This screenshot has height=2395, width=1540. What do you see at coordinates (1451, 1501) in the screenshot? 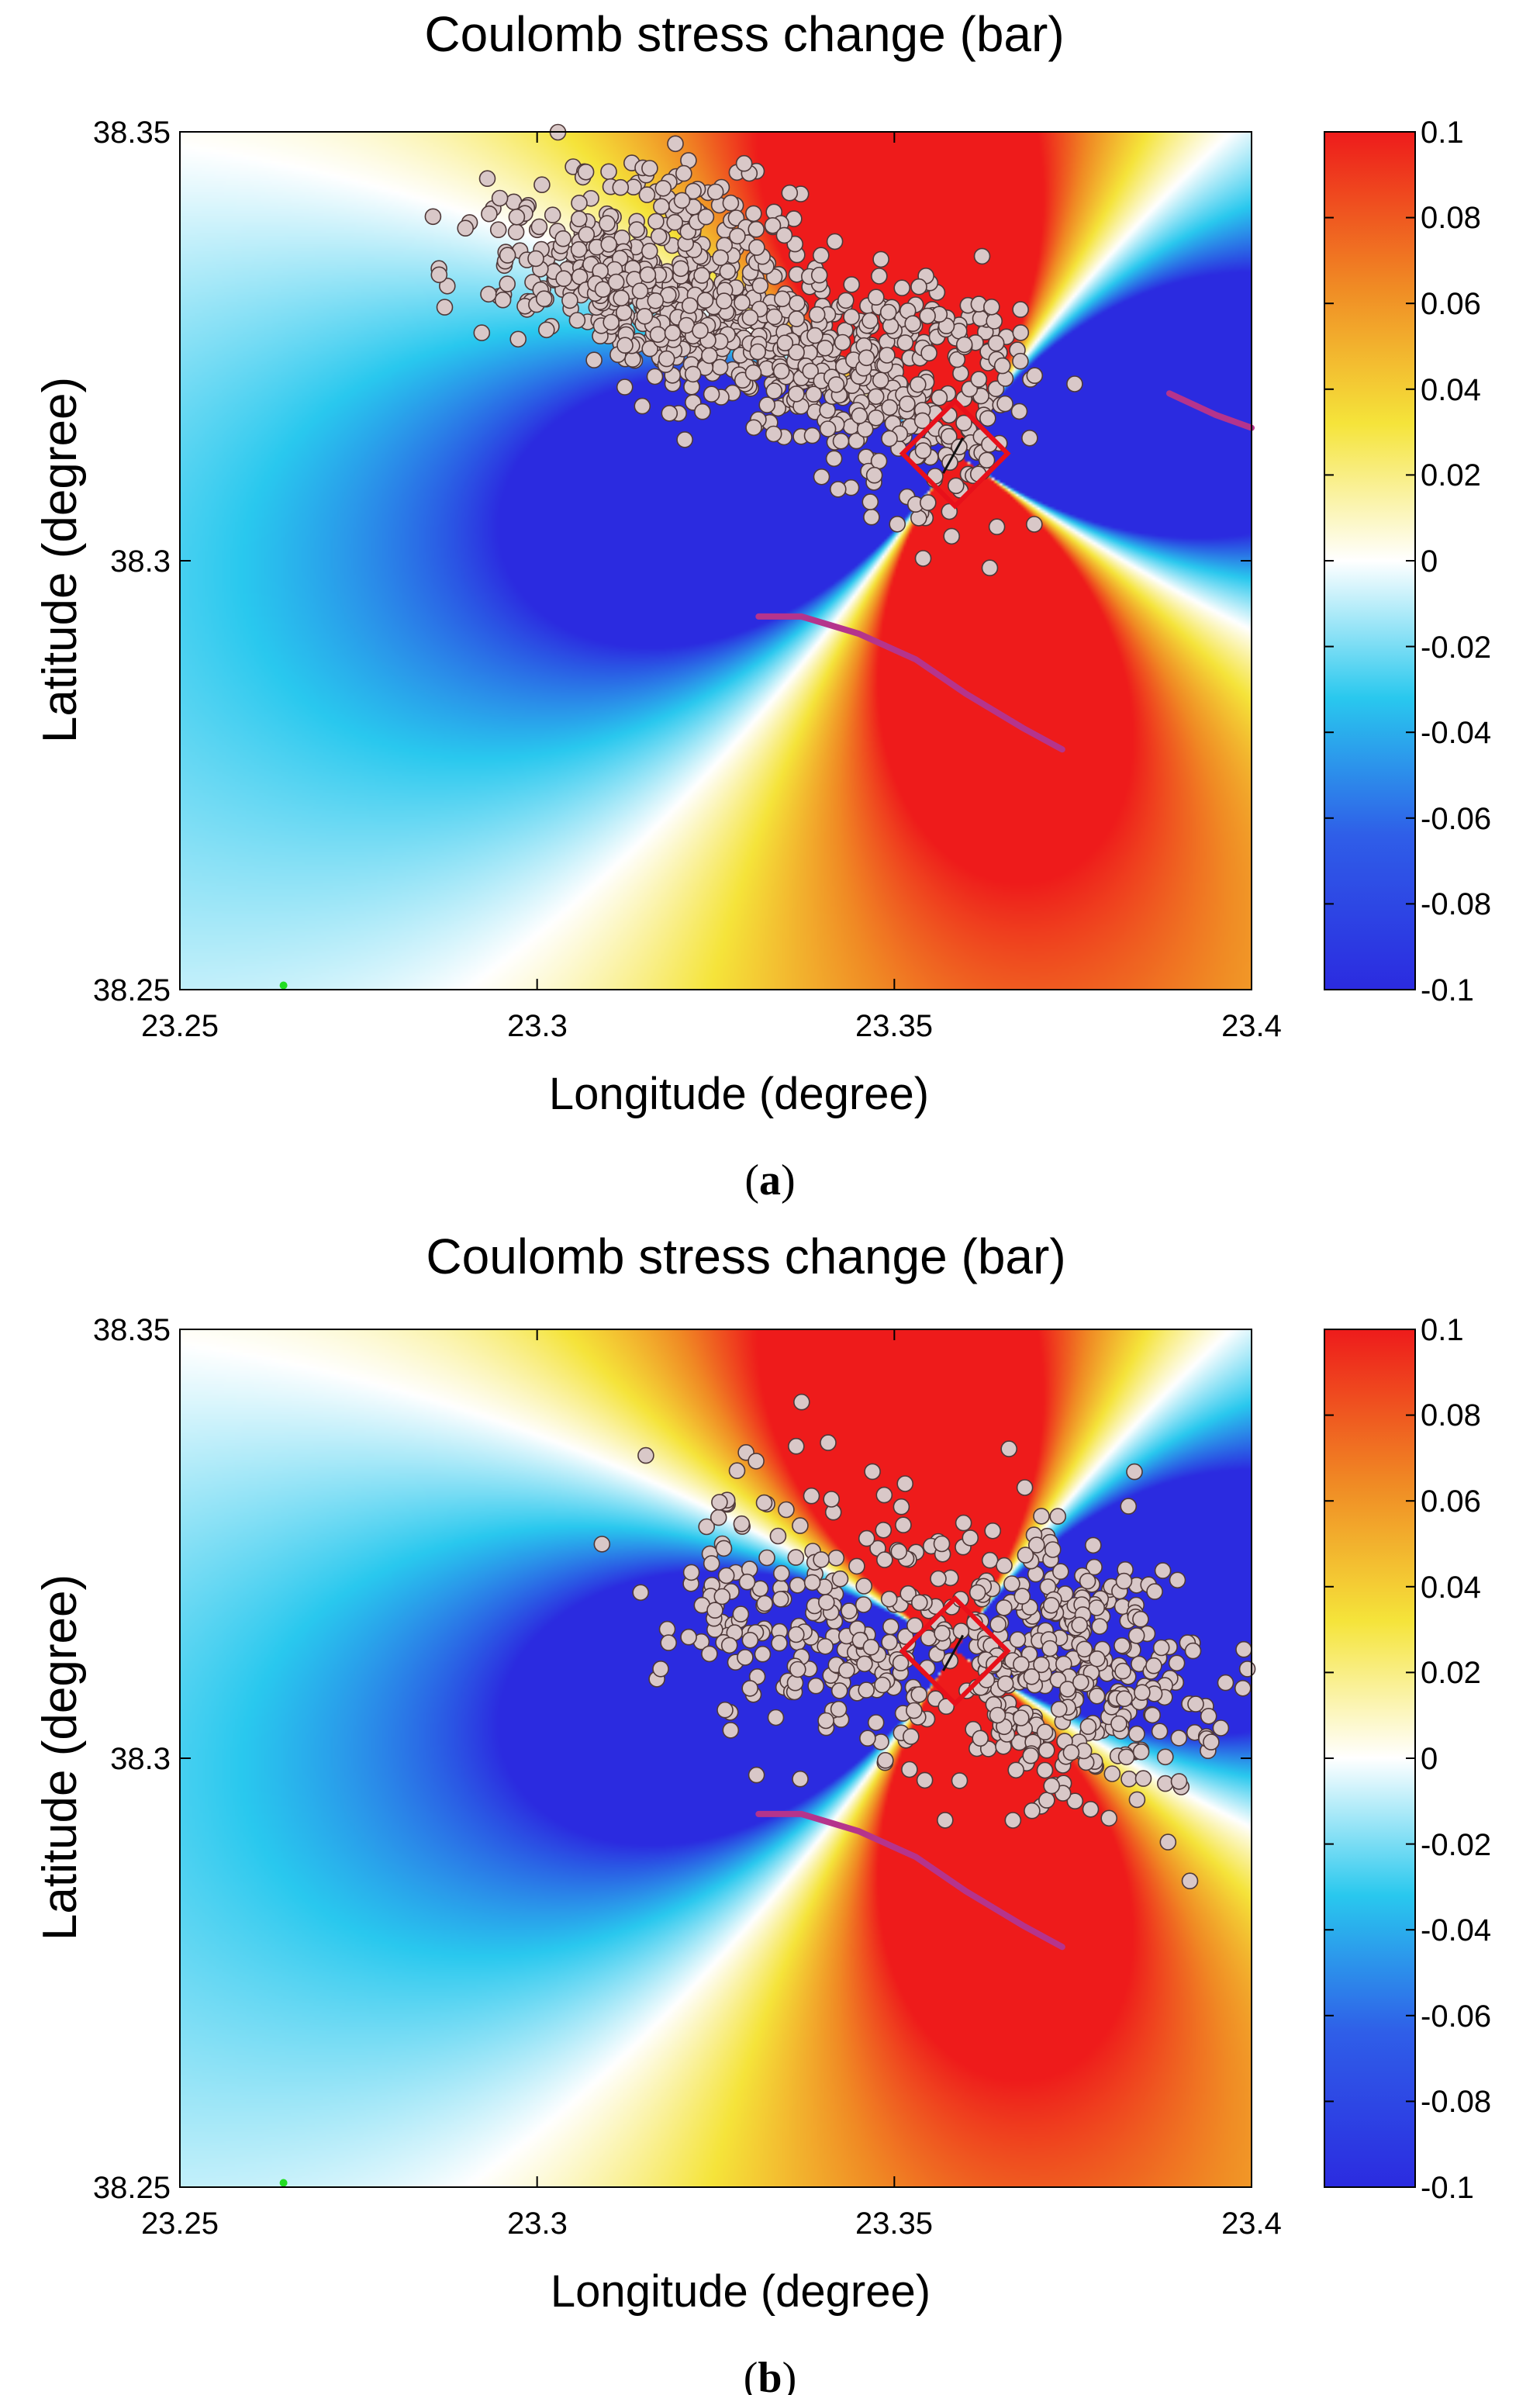
I see `panel-b-colorbar-label-0.06: 0.06` at bounding box center [1451, 1501].